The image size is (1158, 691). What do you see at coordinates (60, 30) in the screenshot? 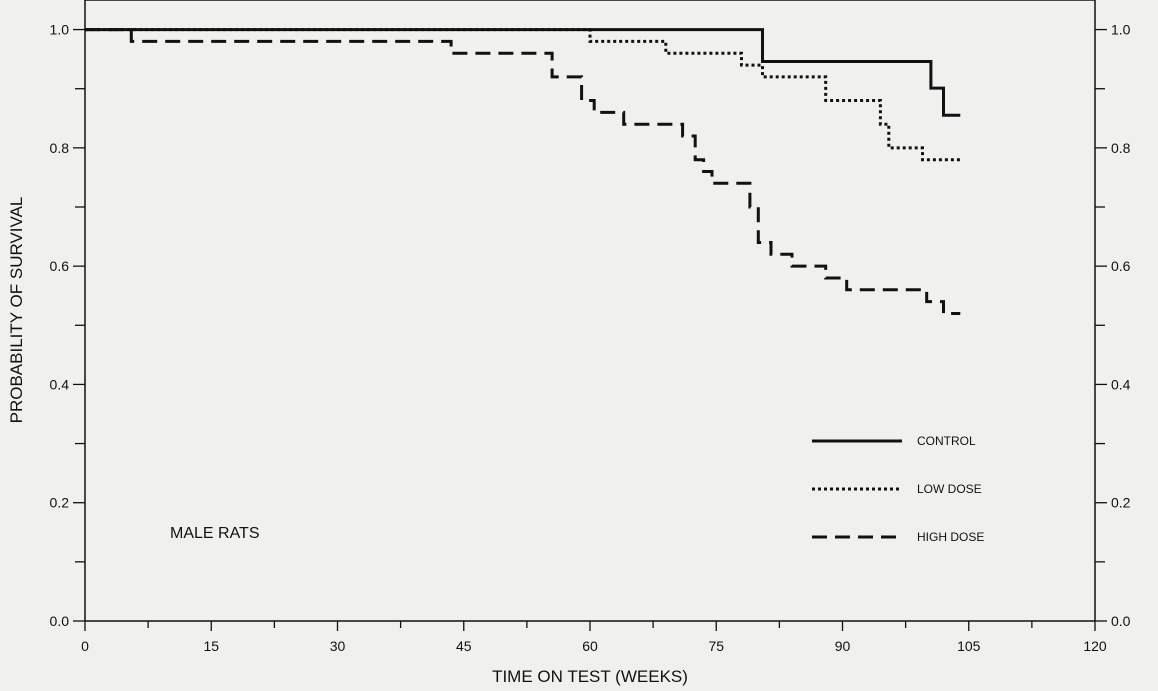
I see `y-tick-label-left: 1.0` at bounding box center [60, 30].